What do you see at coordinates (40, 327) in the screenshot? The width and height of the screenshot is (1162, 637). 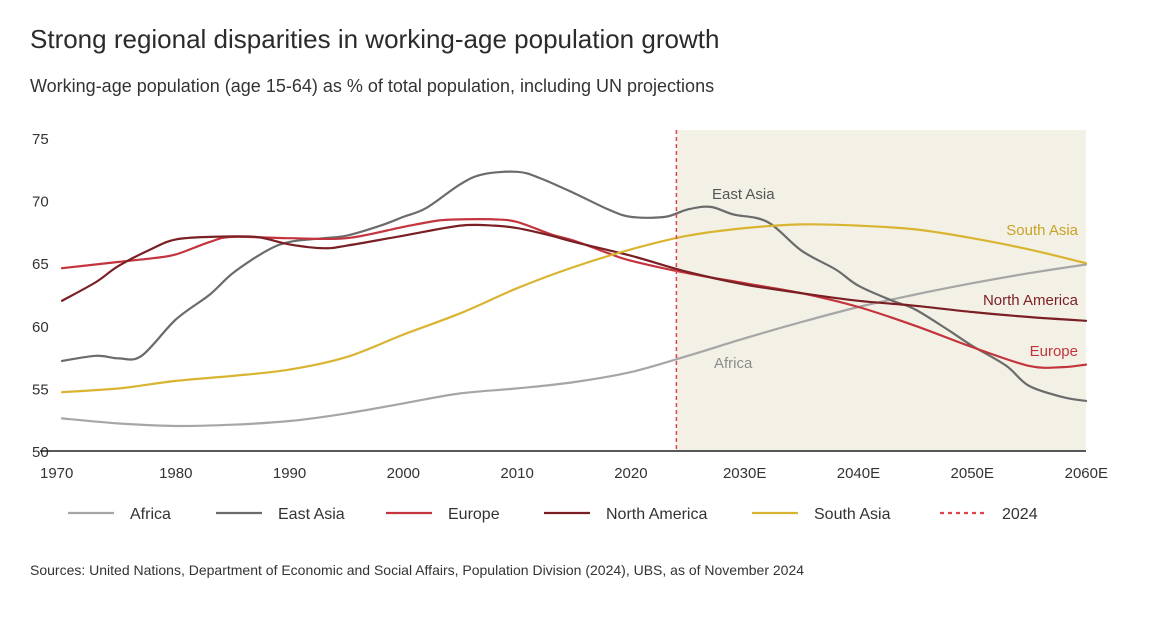 I see `y-tick-label: 60` at bounding box center [40, 327].